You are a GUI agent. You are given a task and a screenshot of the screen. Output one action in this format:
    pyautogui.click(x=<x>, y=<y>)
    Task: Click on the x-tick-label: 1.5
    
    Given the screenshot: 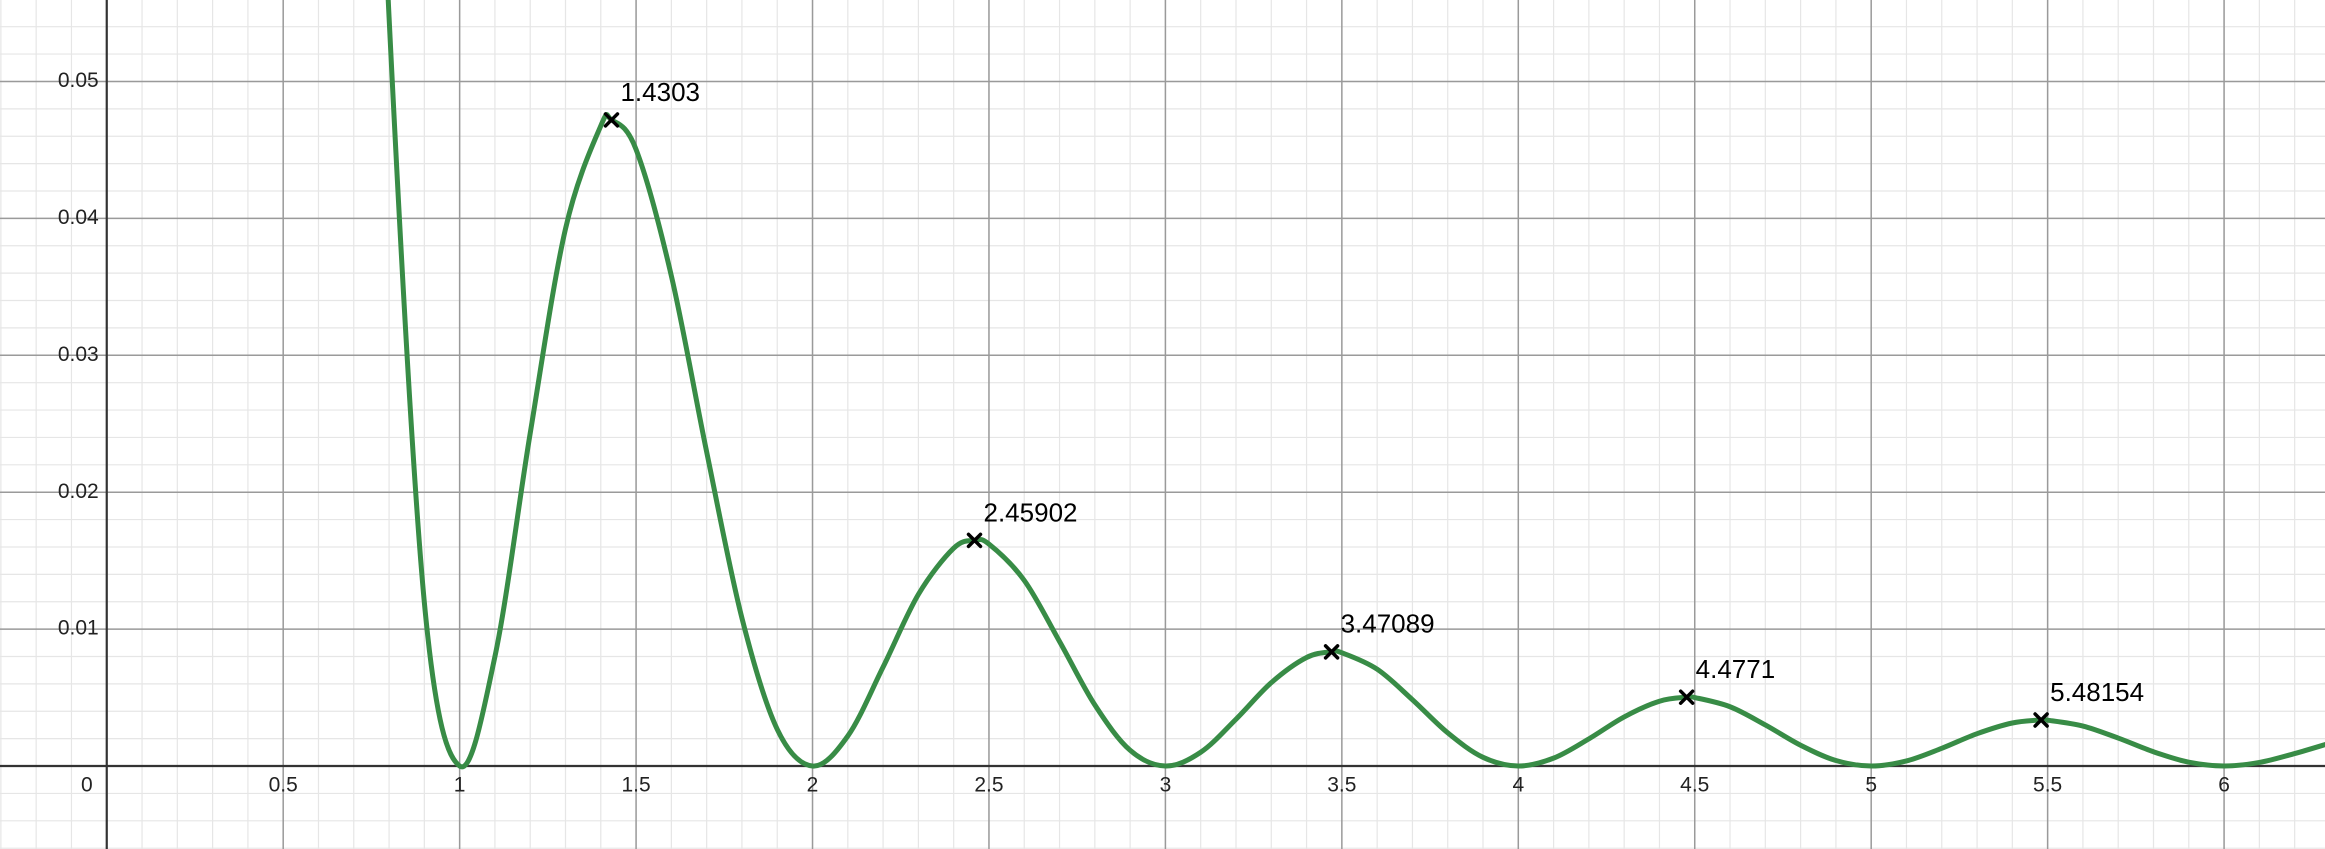 What is the action you would take?
    pyautogui.click(x=635, y=785)
    